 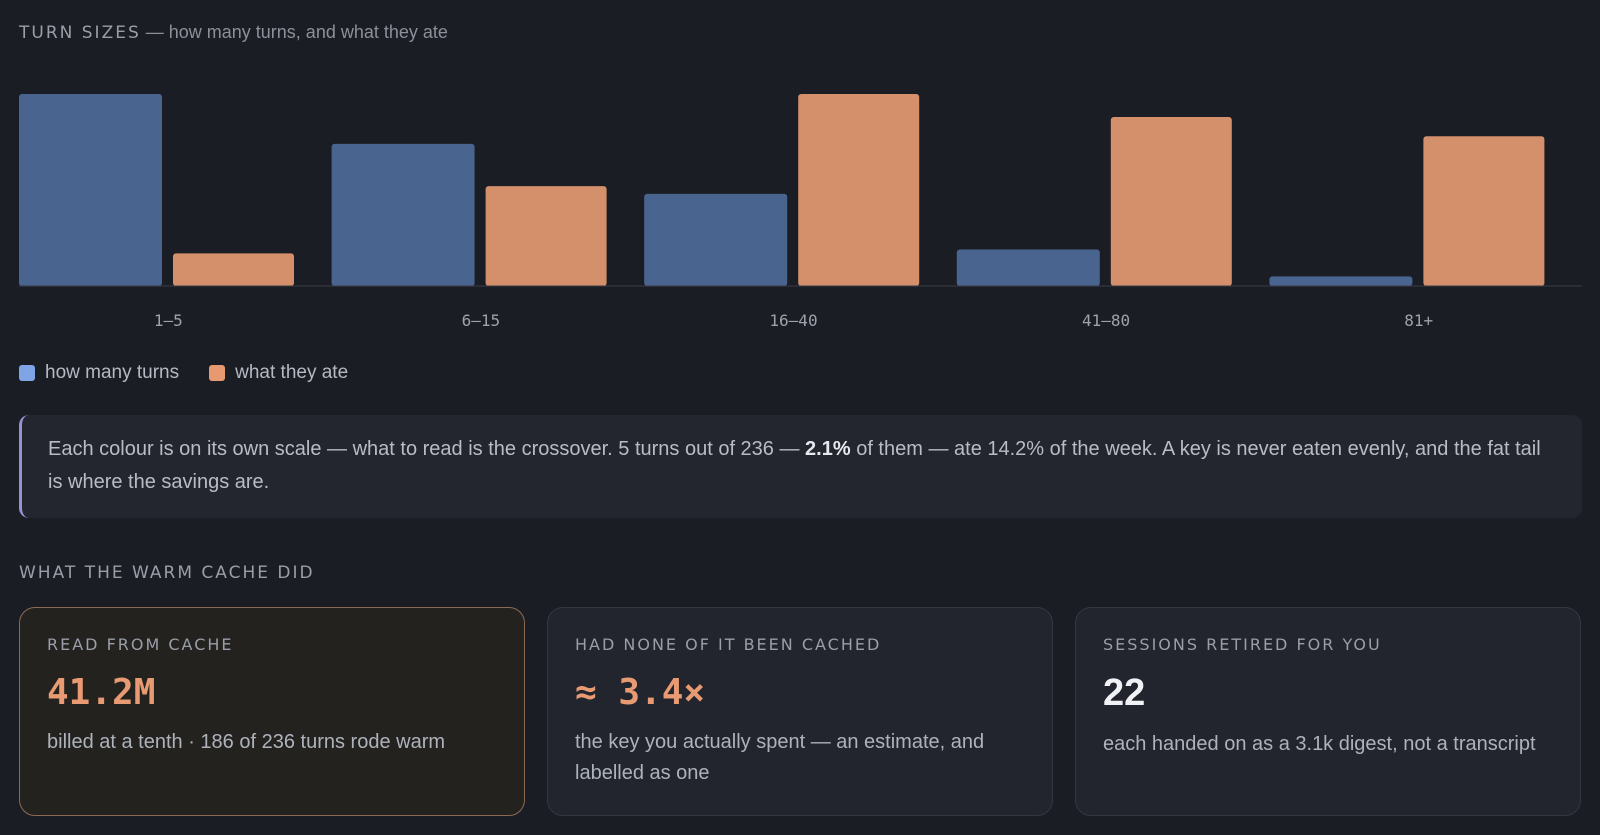 What do you see at coordinates (168, 320) in the screenshot?
I see `x-tick-label: 1–5` at bounding box center [168, 320].